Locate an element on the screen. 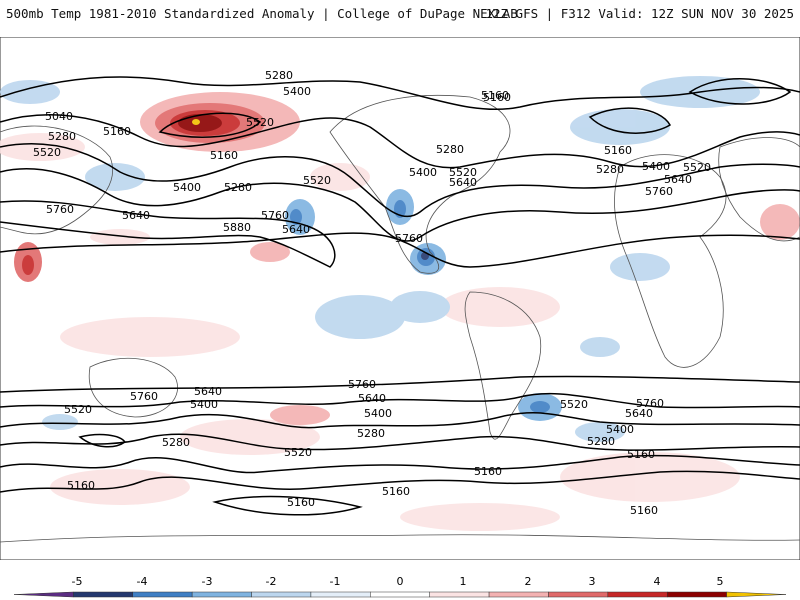 Image resolution: width=800 pixels, height=600 pixels. contour-label: 5040 is located at coordinates (59, 116).